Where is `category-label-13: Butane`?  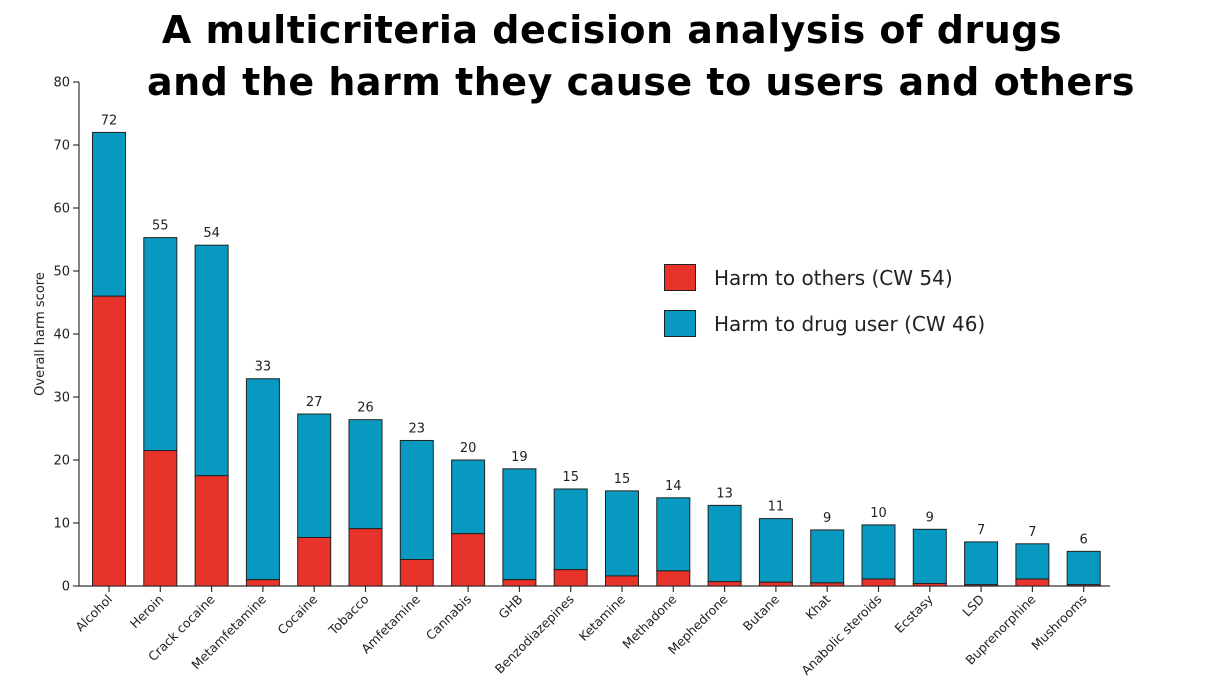
category-label-13: Butane is located at coordinates (761, 612).